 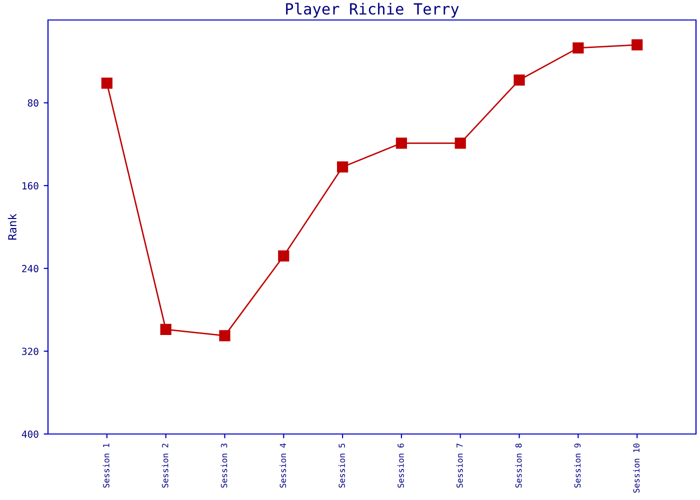 I want to click on x-tick-label: Session 2, so click(x=165, y=466).